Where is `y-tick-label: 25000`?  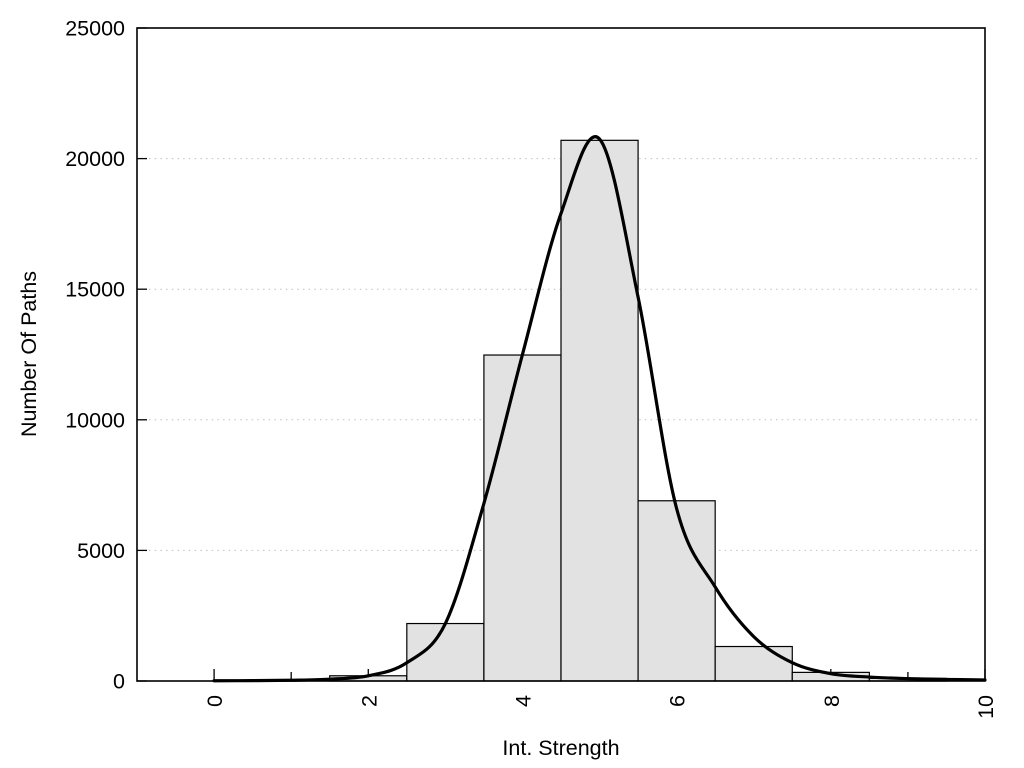
y-tick-label: 25000 is located at coordinates (95, 29).